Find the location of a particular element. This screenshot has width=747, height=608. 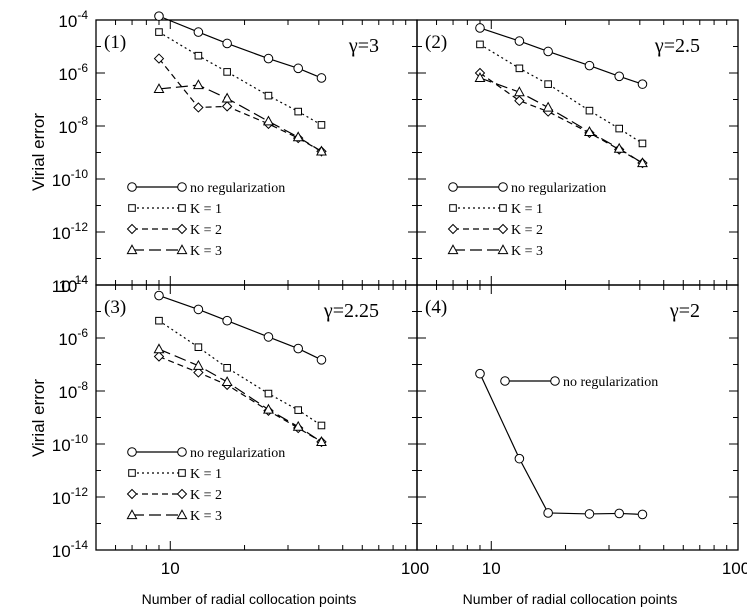

x-tick-label: 100 is located at coordinates (734, 568).